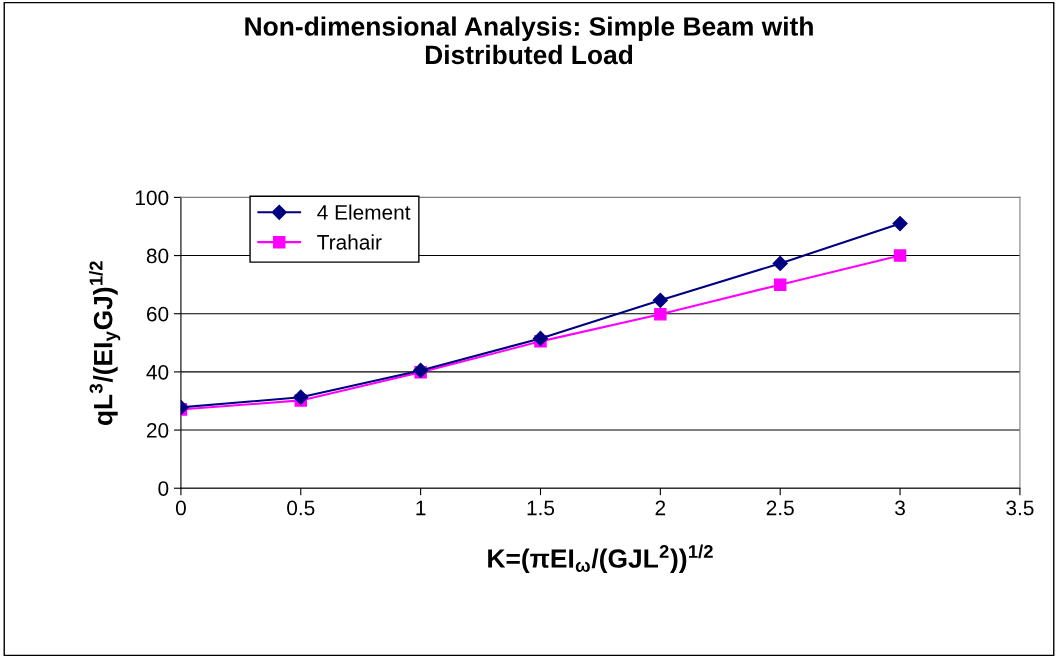 This screenshot has height=658, width=1058. Describe the element at coordinates (900, 508) in the screenshot. I see `x-tick-label: 3` at that location.